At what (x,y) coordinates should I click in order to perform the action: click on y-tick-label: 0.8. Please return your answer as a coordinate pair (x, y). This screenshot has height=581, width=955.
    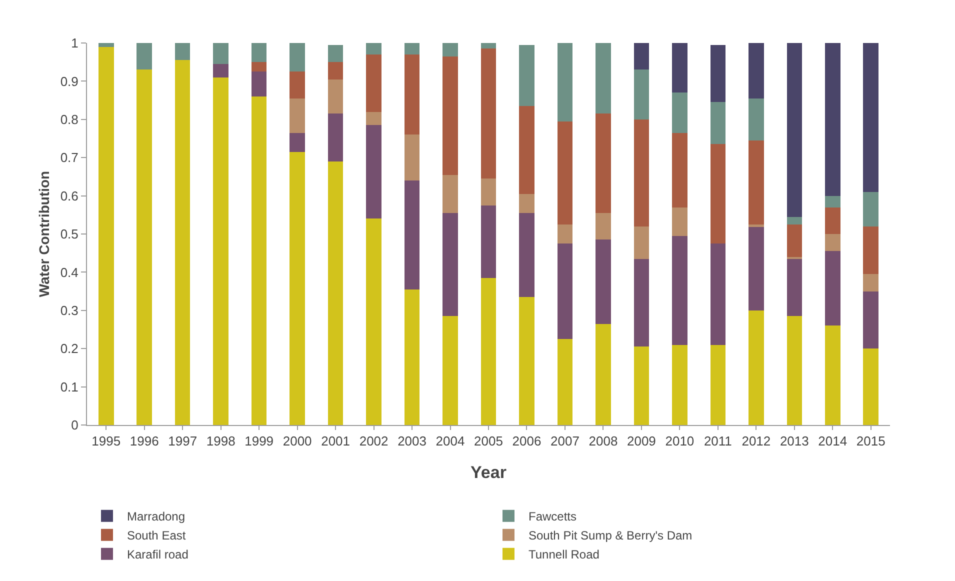
    Looking at the image, I should click on (69, 119).